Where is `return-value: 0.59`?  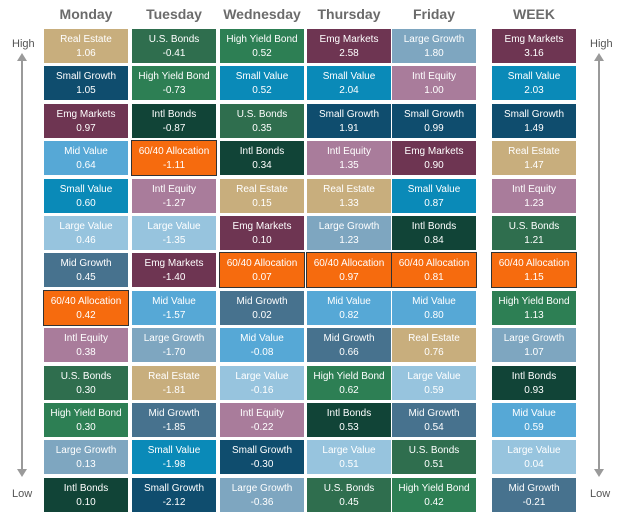
return-value: 0.59 is located at coordinates (434, 390).